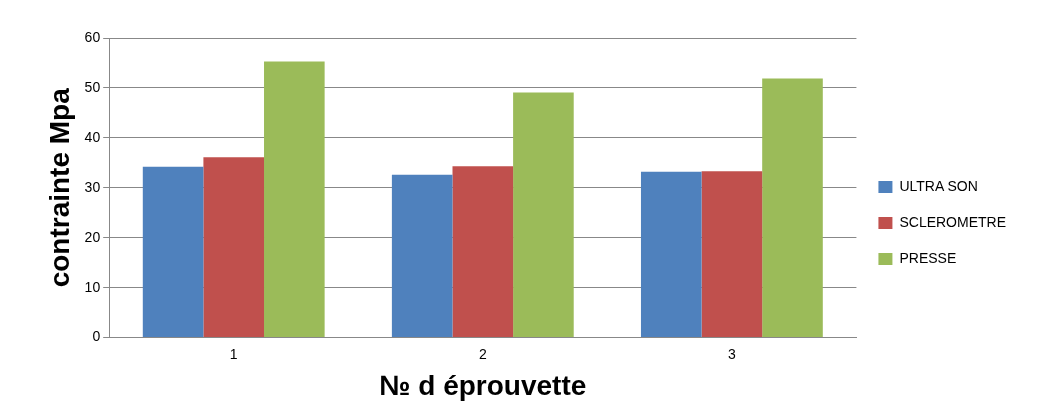 Image resolution: width=1046 pixels, height=408 pixels. Describe the element at coordinates (92, 236) in the screenshot. I see `y-tick-label: 20` at that location.